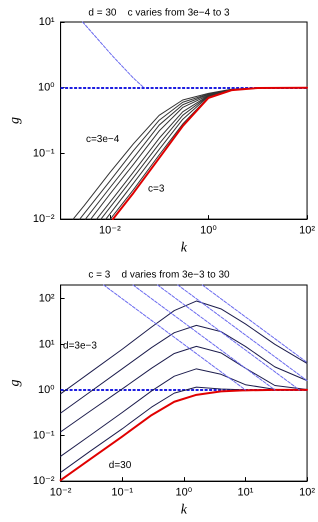  What do you see at coordinates (156, 188) in the screenshot?
I see `annotation: c=3` at bounding box center [156, 188].